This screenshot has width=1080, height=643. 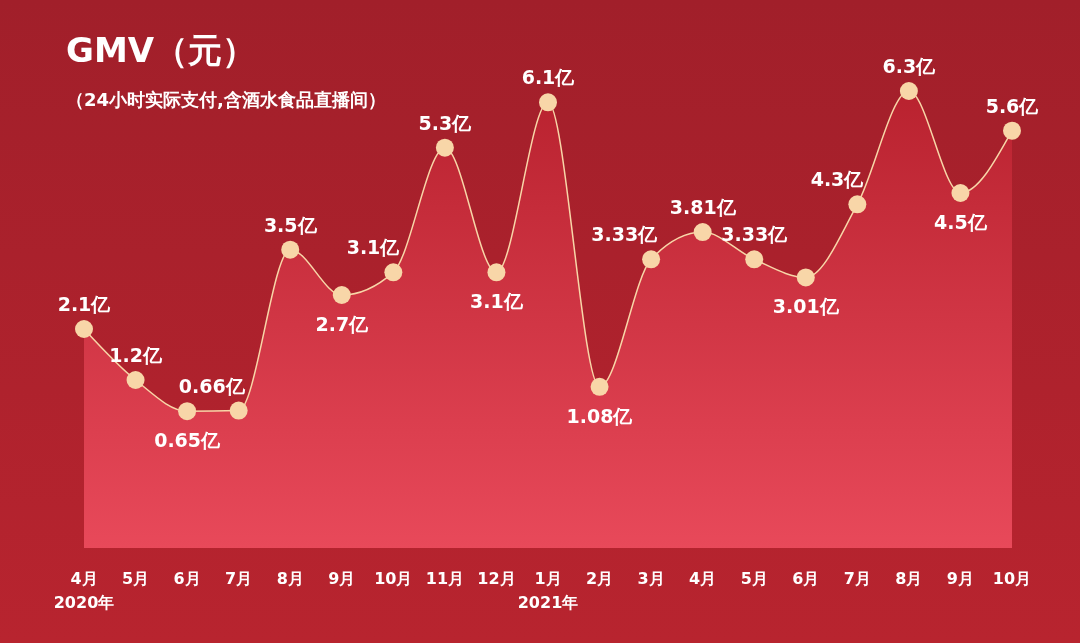 I want to click on x-tick-label: 2月, so click(x=599, y=578).